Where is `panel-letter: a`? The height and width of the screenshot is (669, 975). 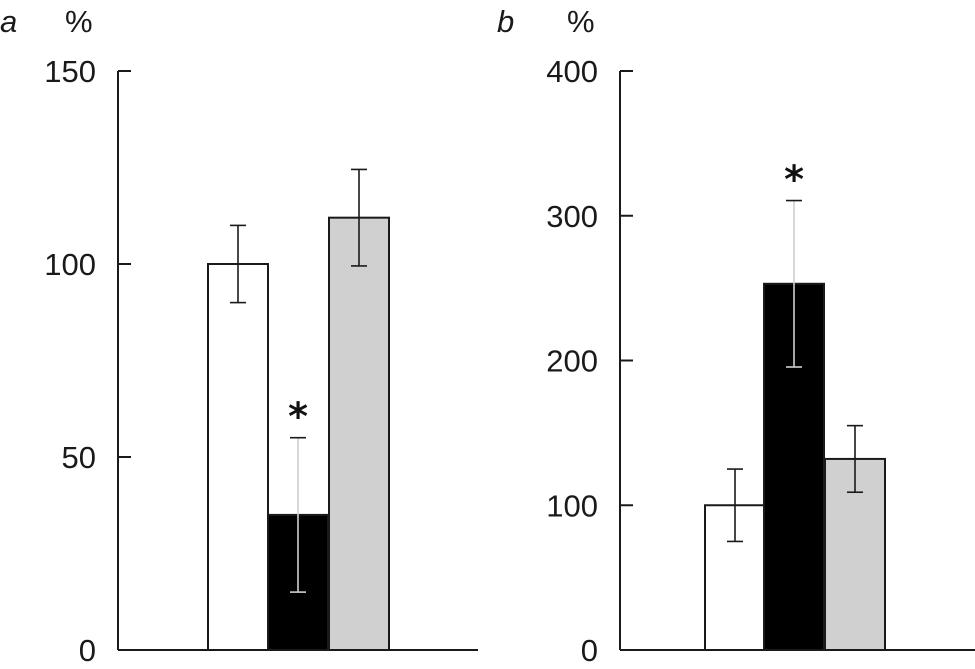
panel-letter: a is located at coordinates (8, 21).